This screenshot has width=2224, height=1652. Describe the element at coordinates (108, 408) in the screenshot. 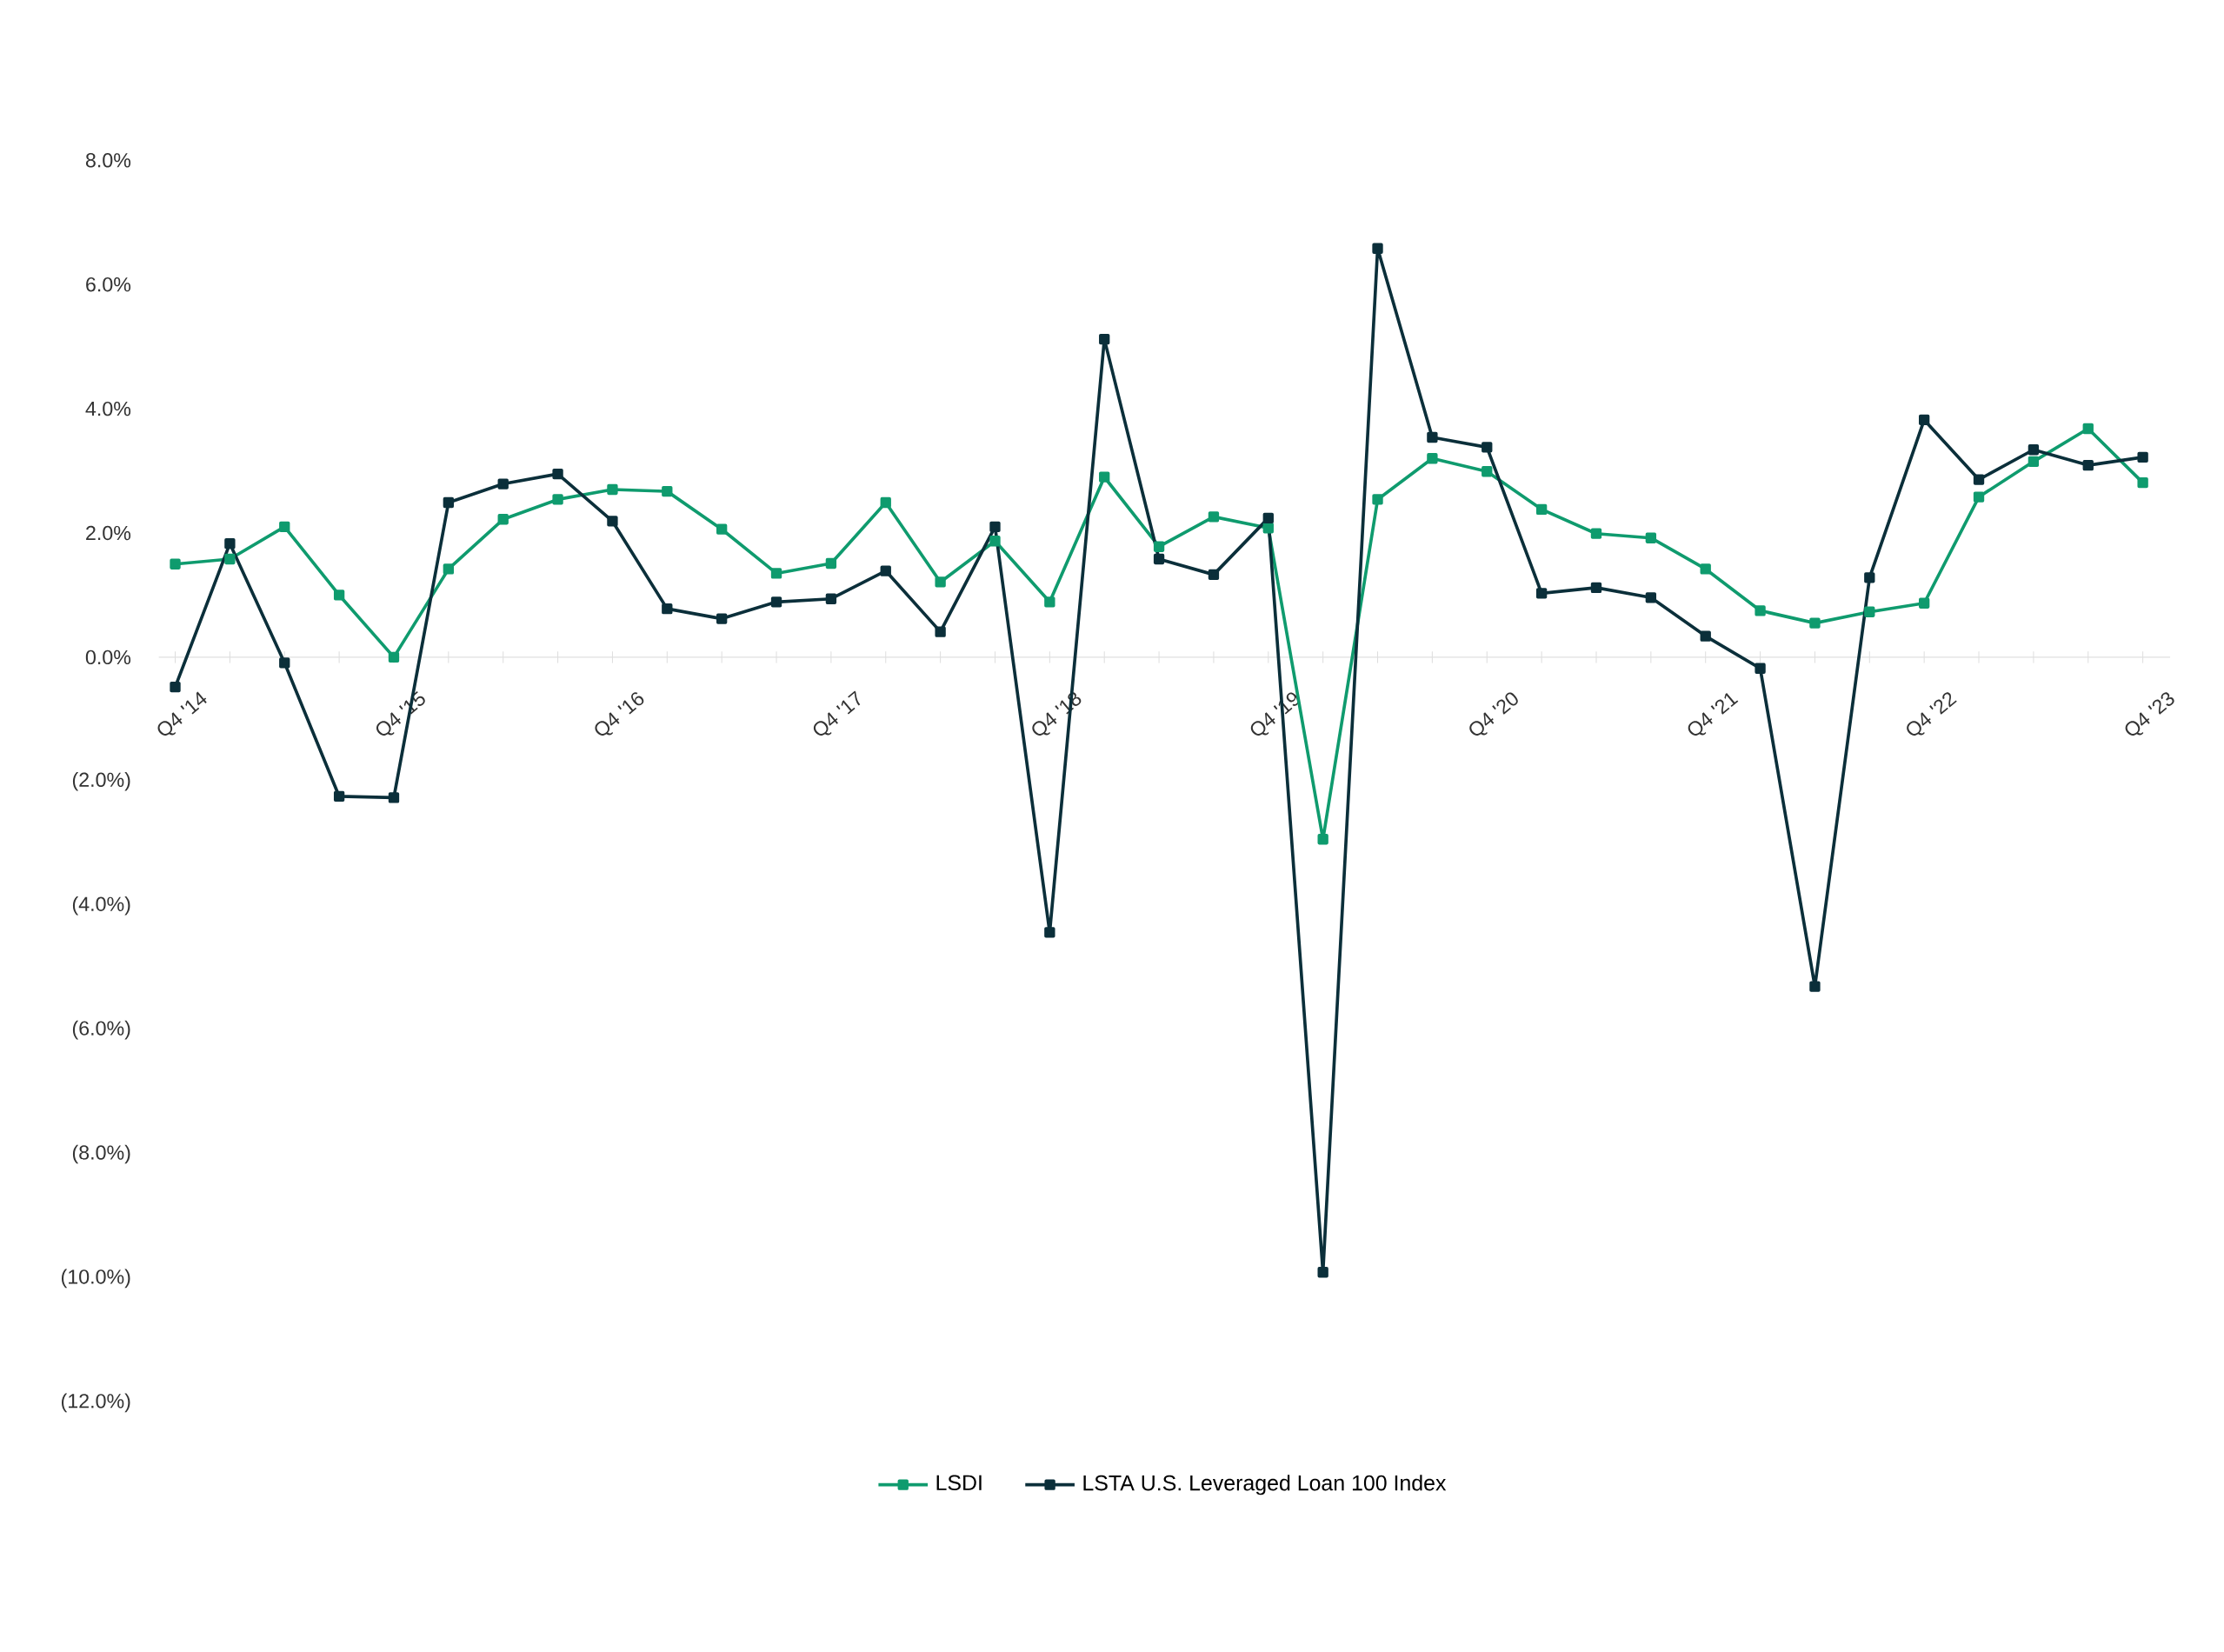

I see `y-tick-label: 4.0%` at that location.